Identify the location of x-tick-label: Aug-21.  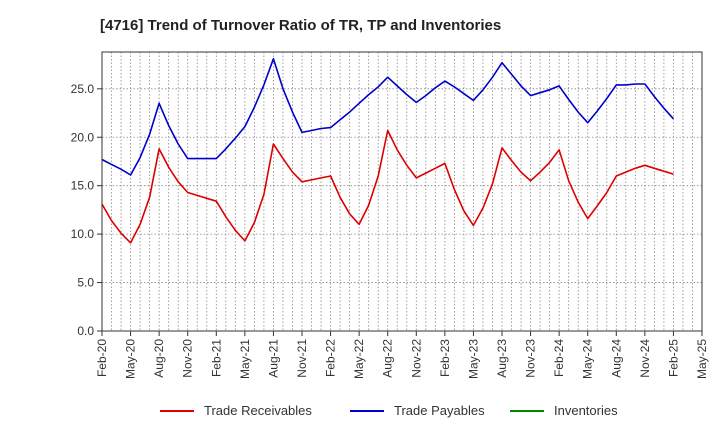
(273, 358).